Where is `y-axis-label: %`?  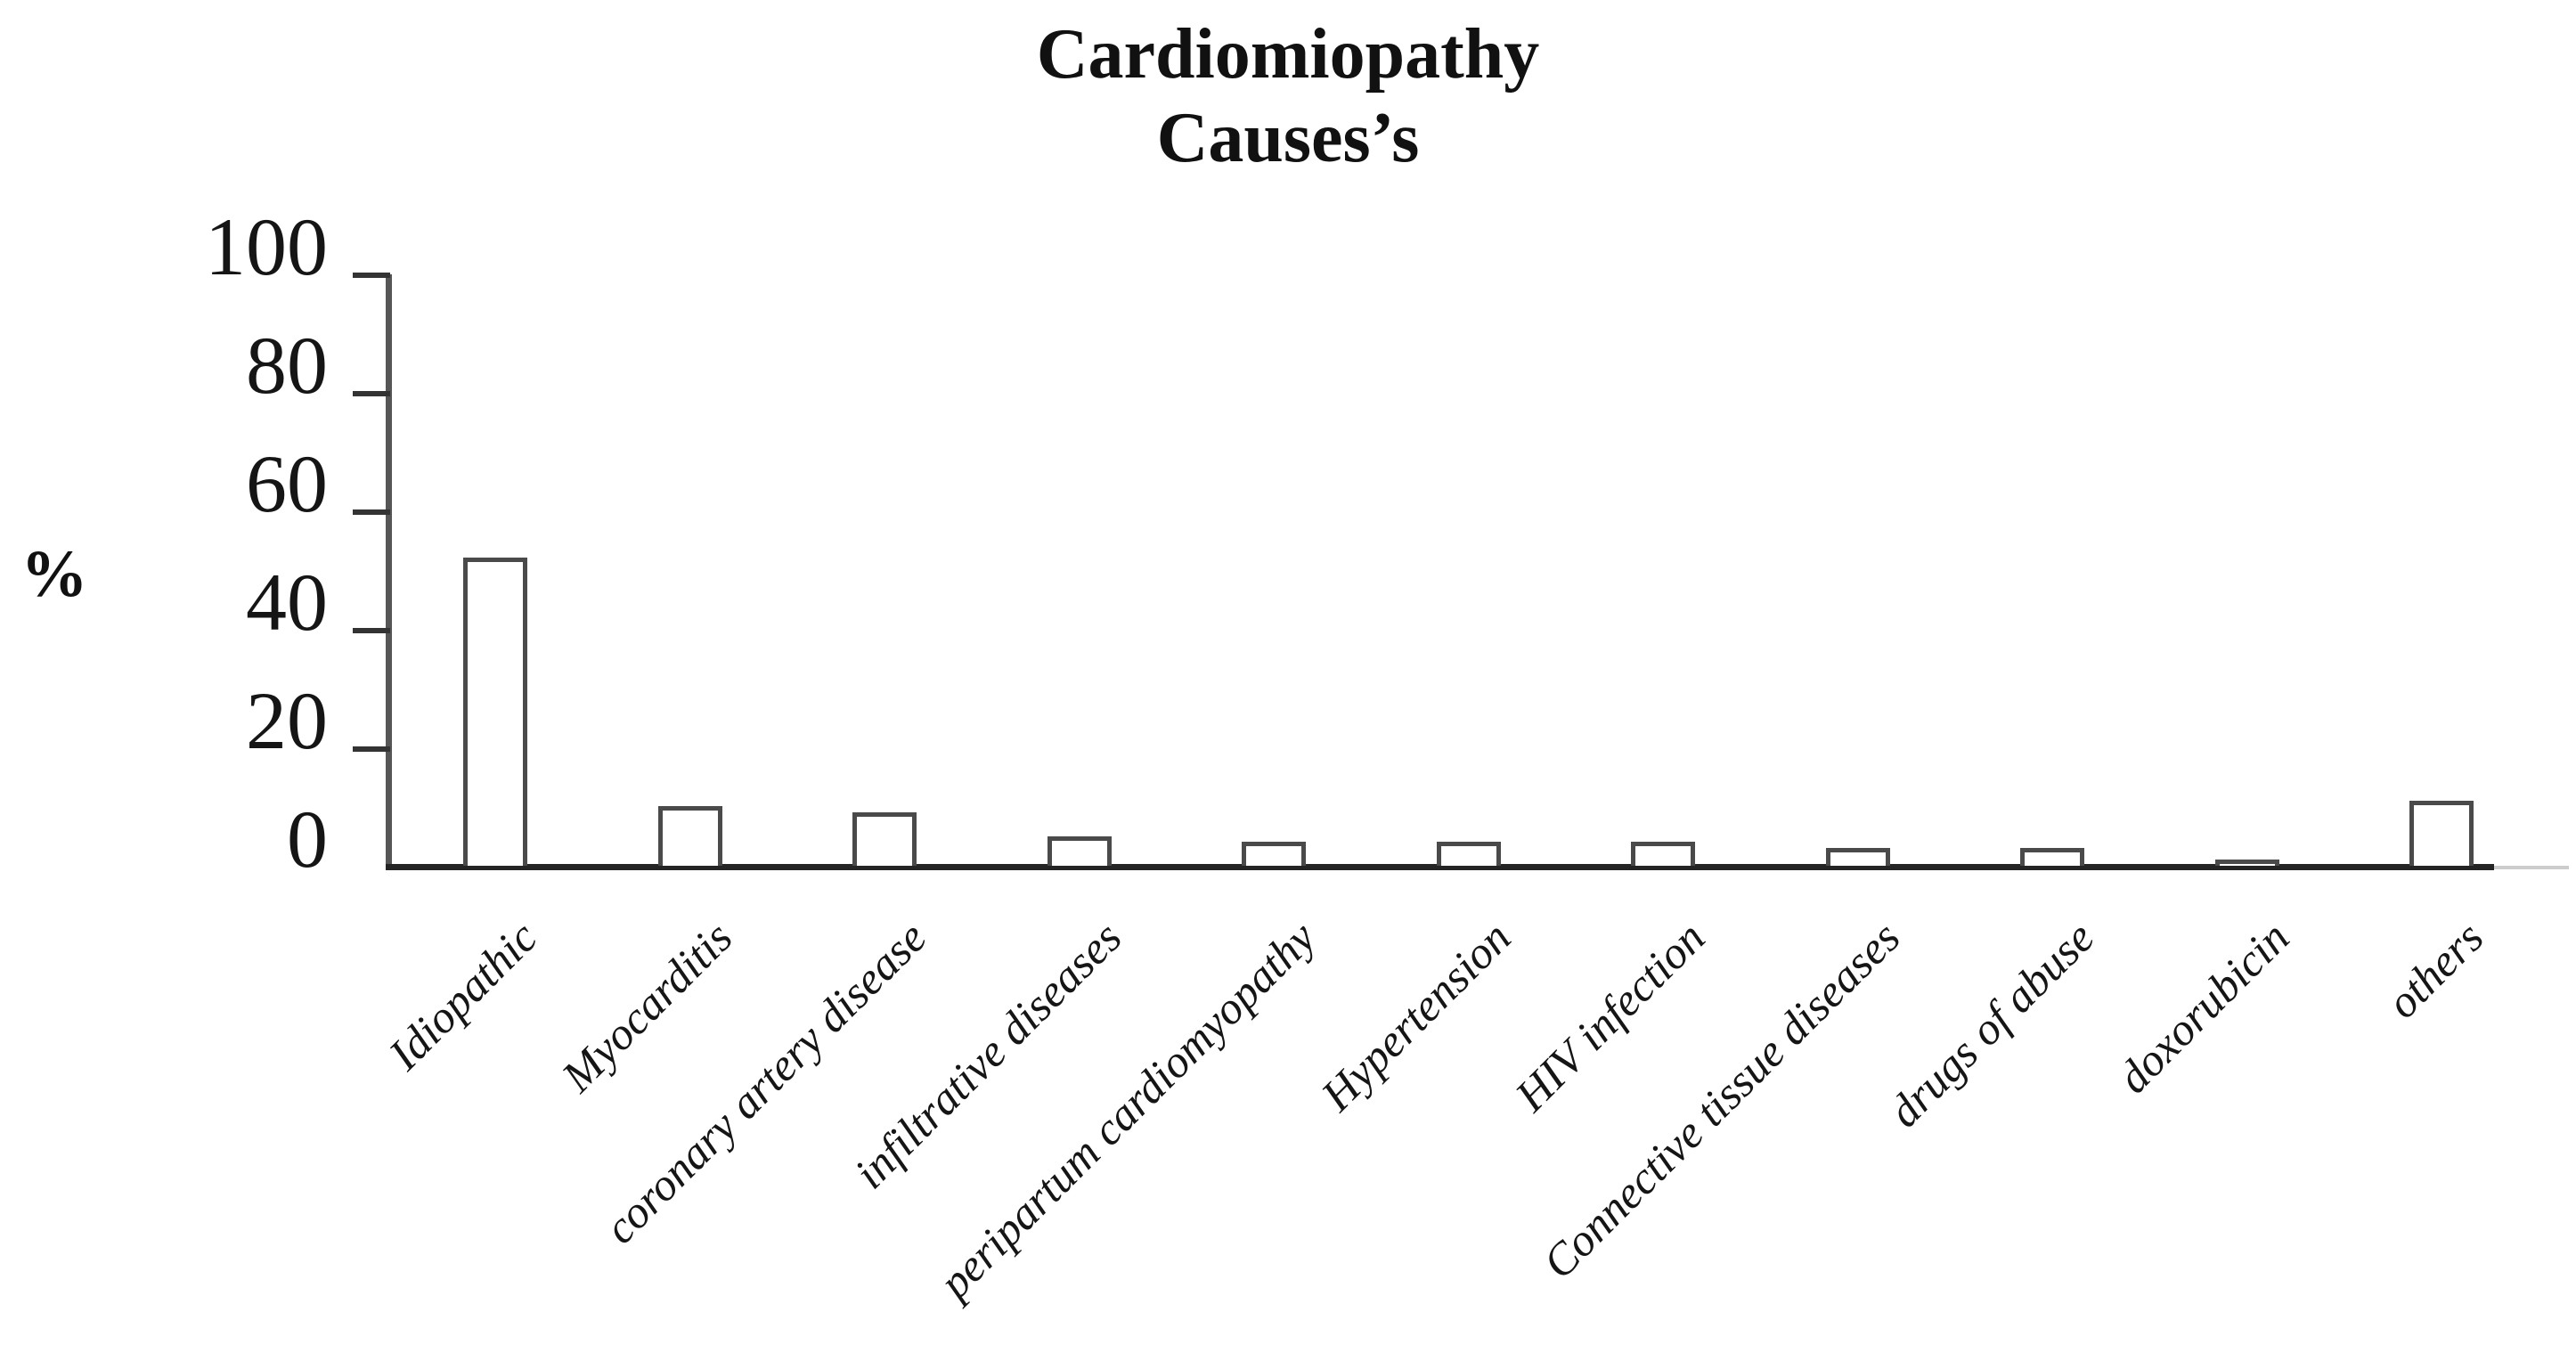
y-axis-label: % is located at coordinates (54, 574).